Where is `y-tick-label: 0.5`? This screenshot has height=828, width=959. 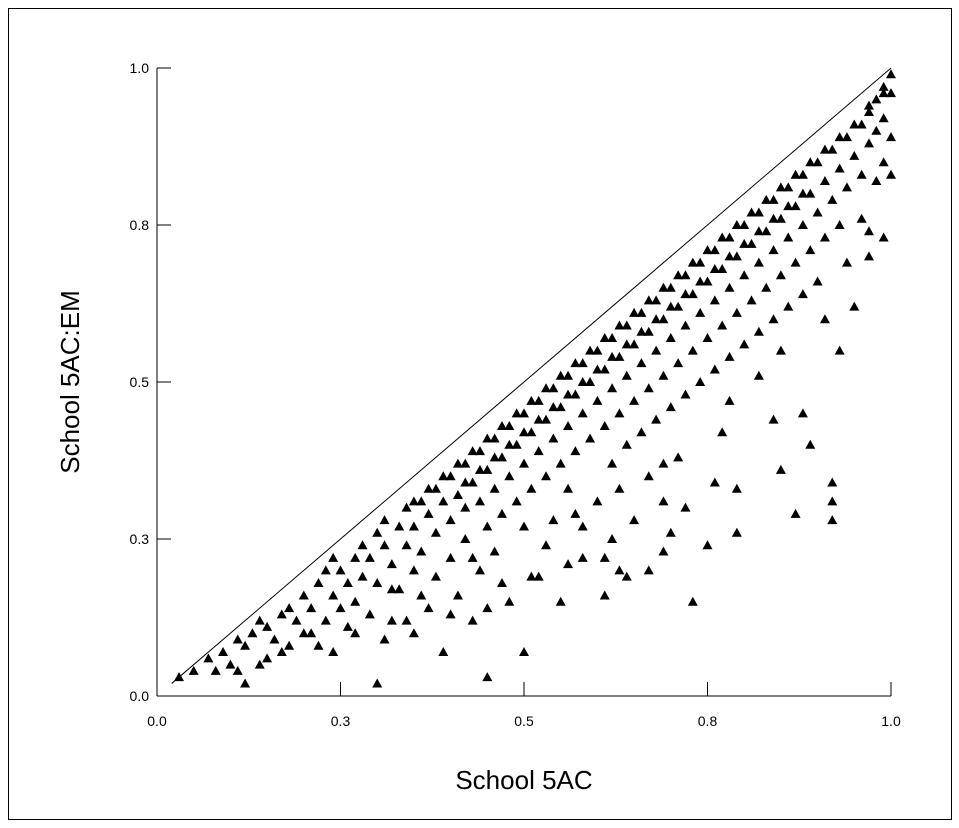 y-tick-label: 0.5 is located at coordinates (140, 382).